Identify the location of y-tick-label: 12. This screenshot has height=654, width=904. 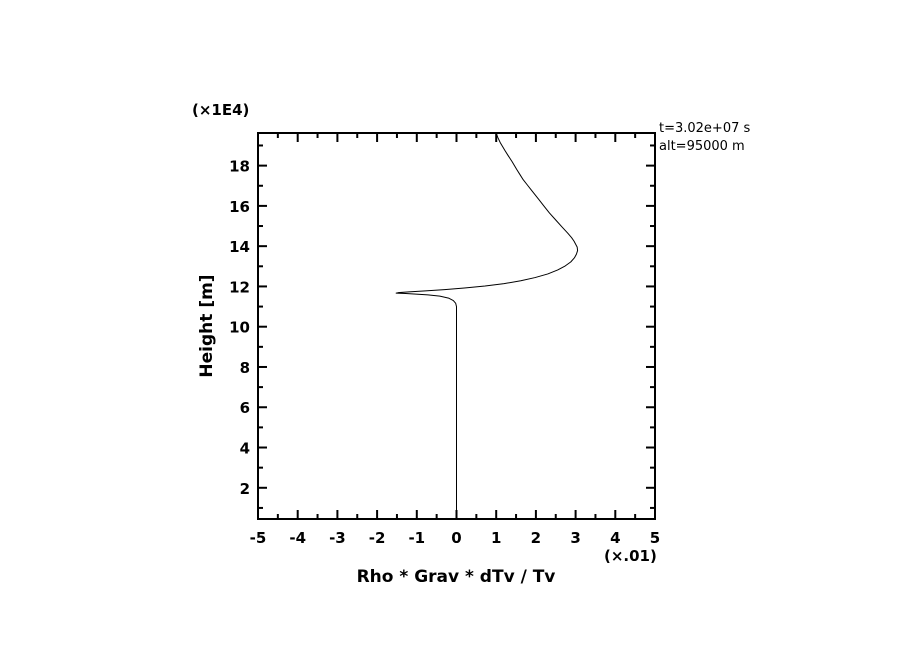
(239, 287).